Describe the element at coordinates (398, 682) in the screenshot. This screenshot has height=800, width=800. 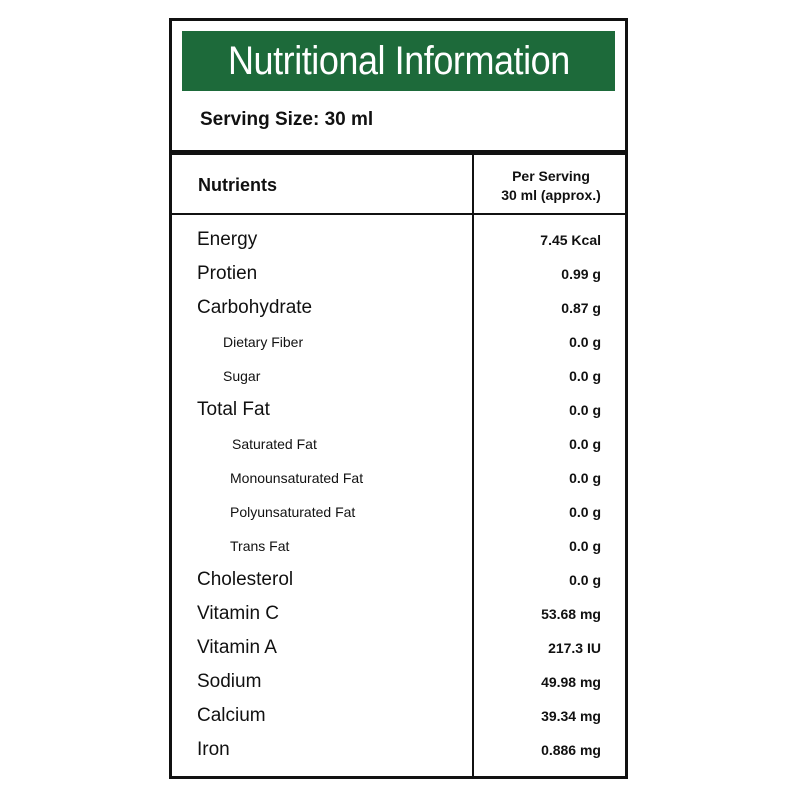
I see `nutrient-row: Sodium 49.98 mg` at that location.